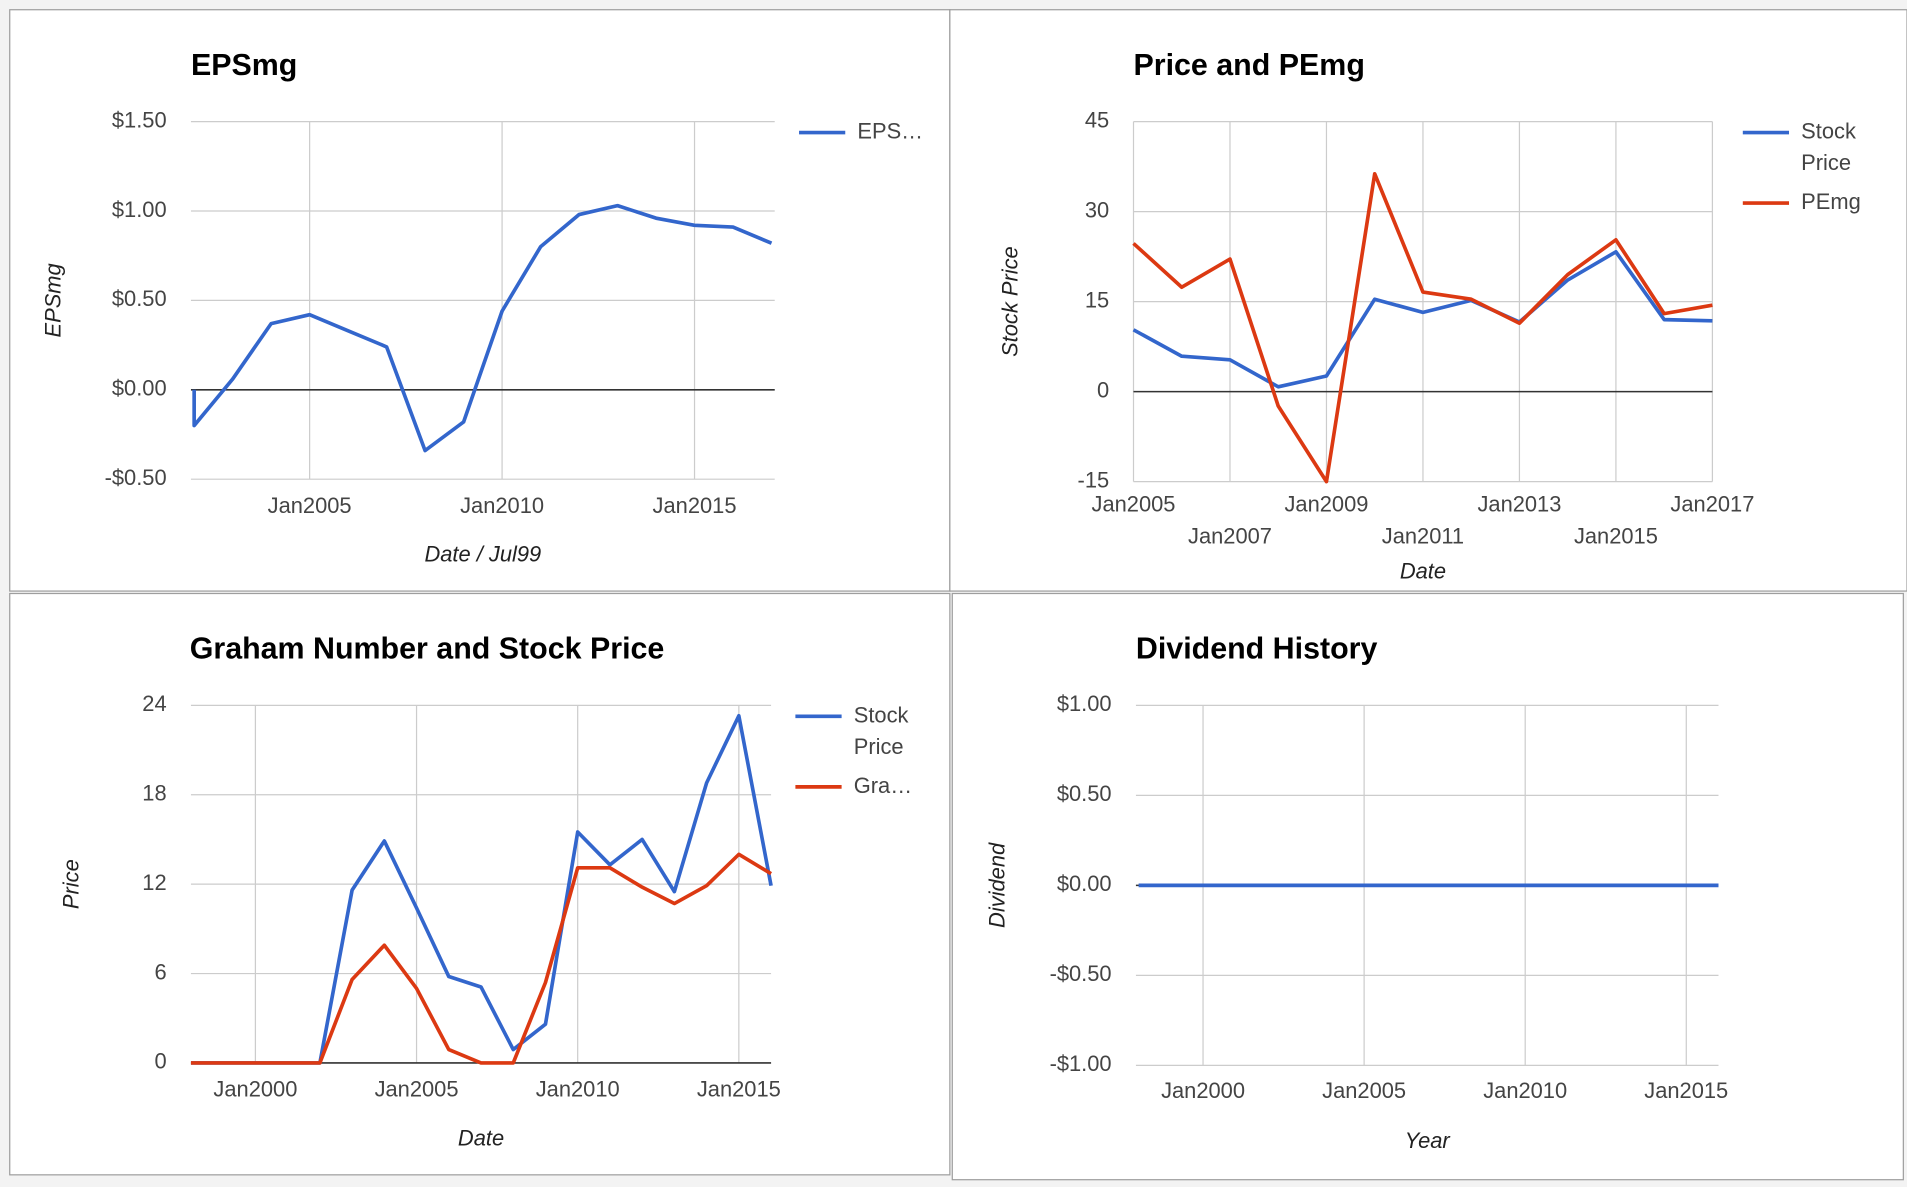 The height and width of the screenshot is (1187, 1907). Describe the element at coordinates (160, 971) in the screenshot. I see `y-tick-label: 6` at that location.